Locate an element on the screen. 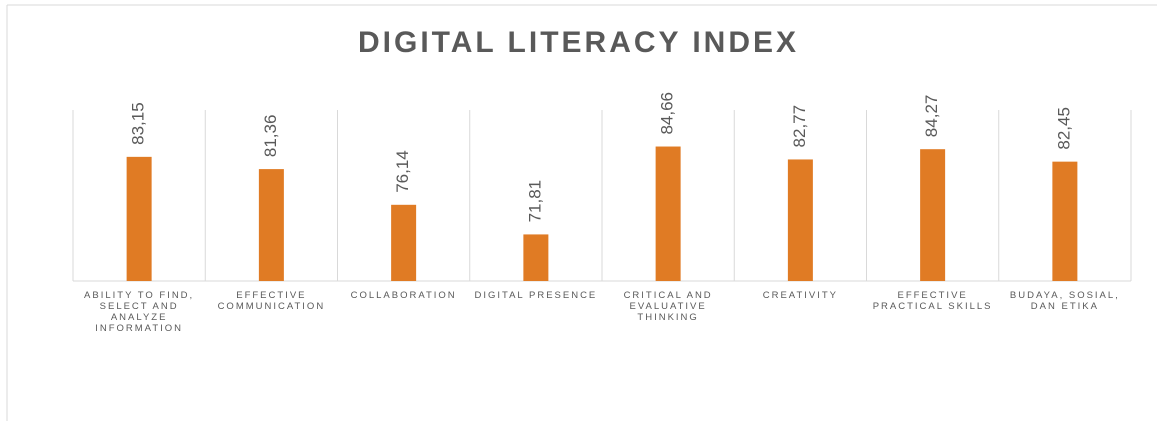 Image resolution: width=1157 pixels, height=421 pixels. data-label: 71,81 is located at coordinates (534, 201).